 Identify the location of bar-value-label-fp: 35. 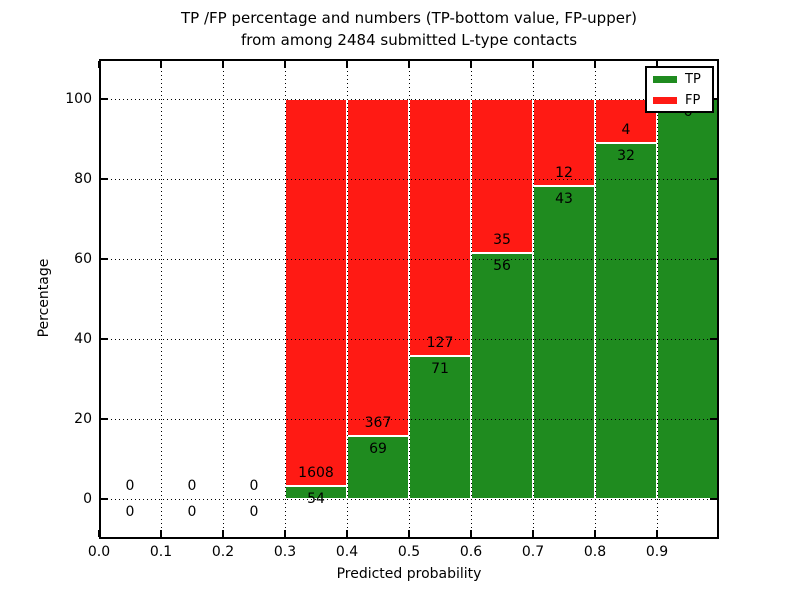
(502, 239).